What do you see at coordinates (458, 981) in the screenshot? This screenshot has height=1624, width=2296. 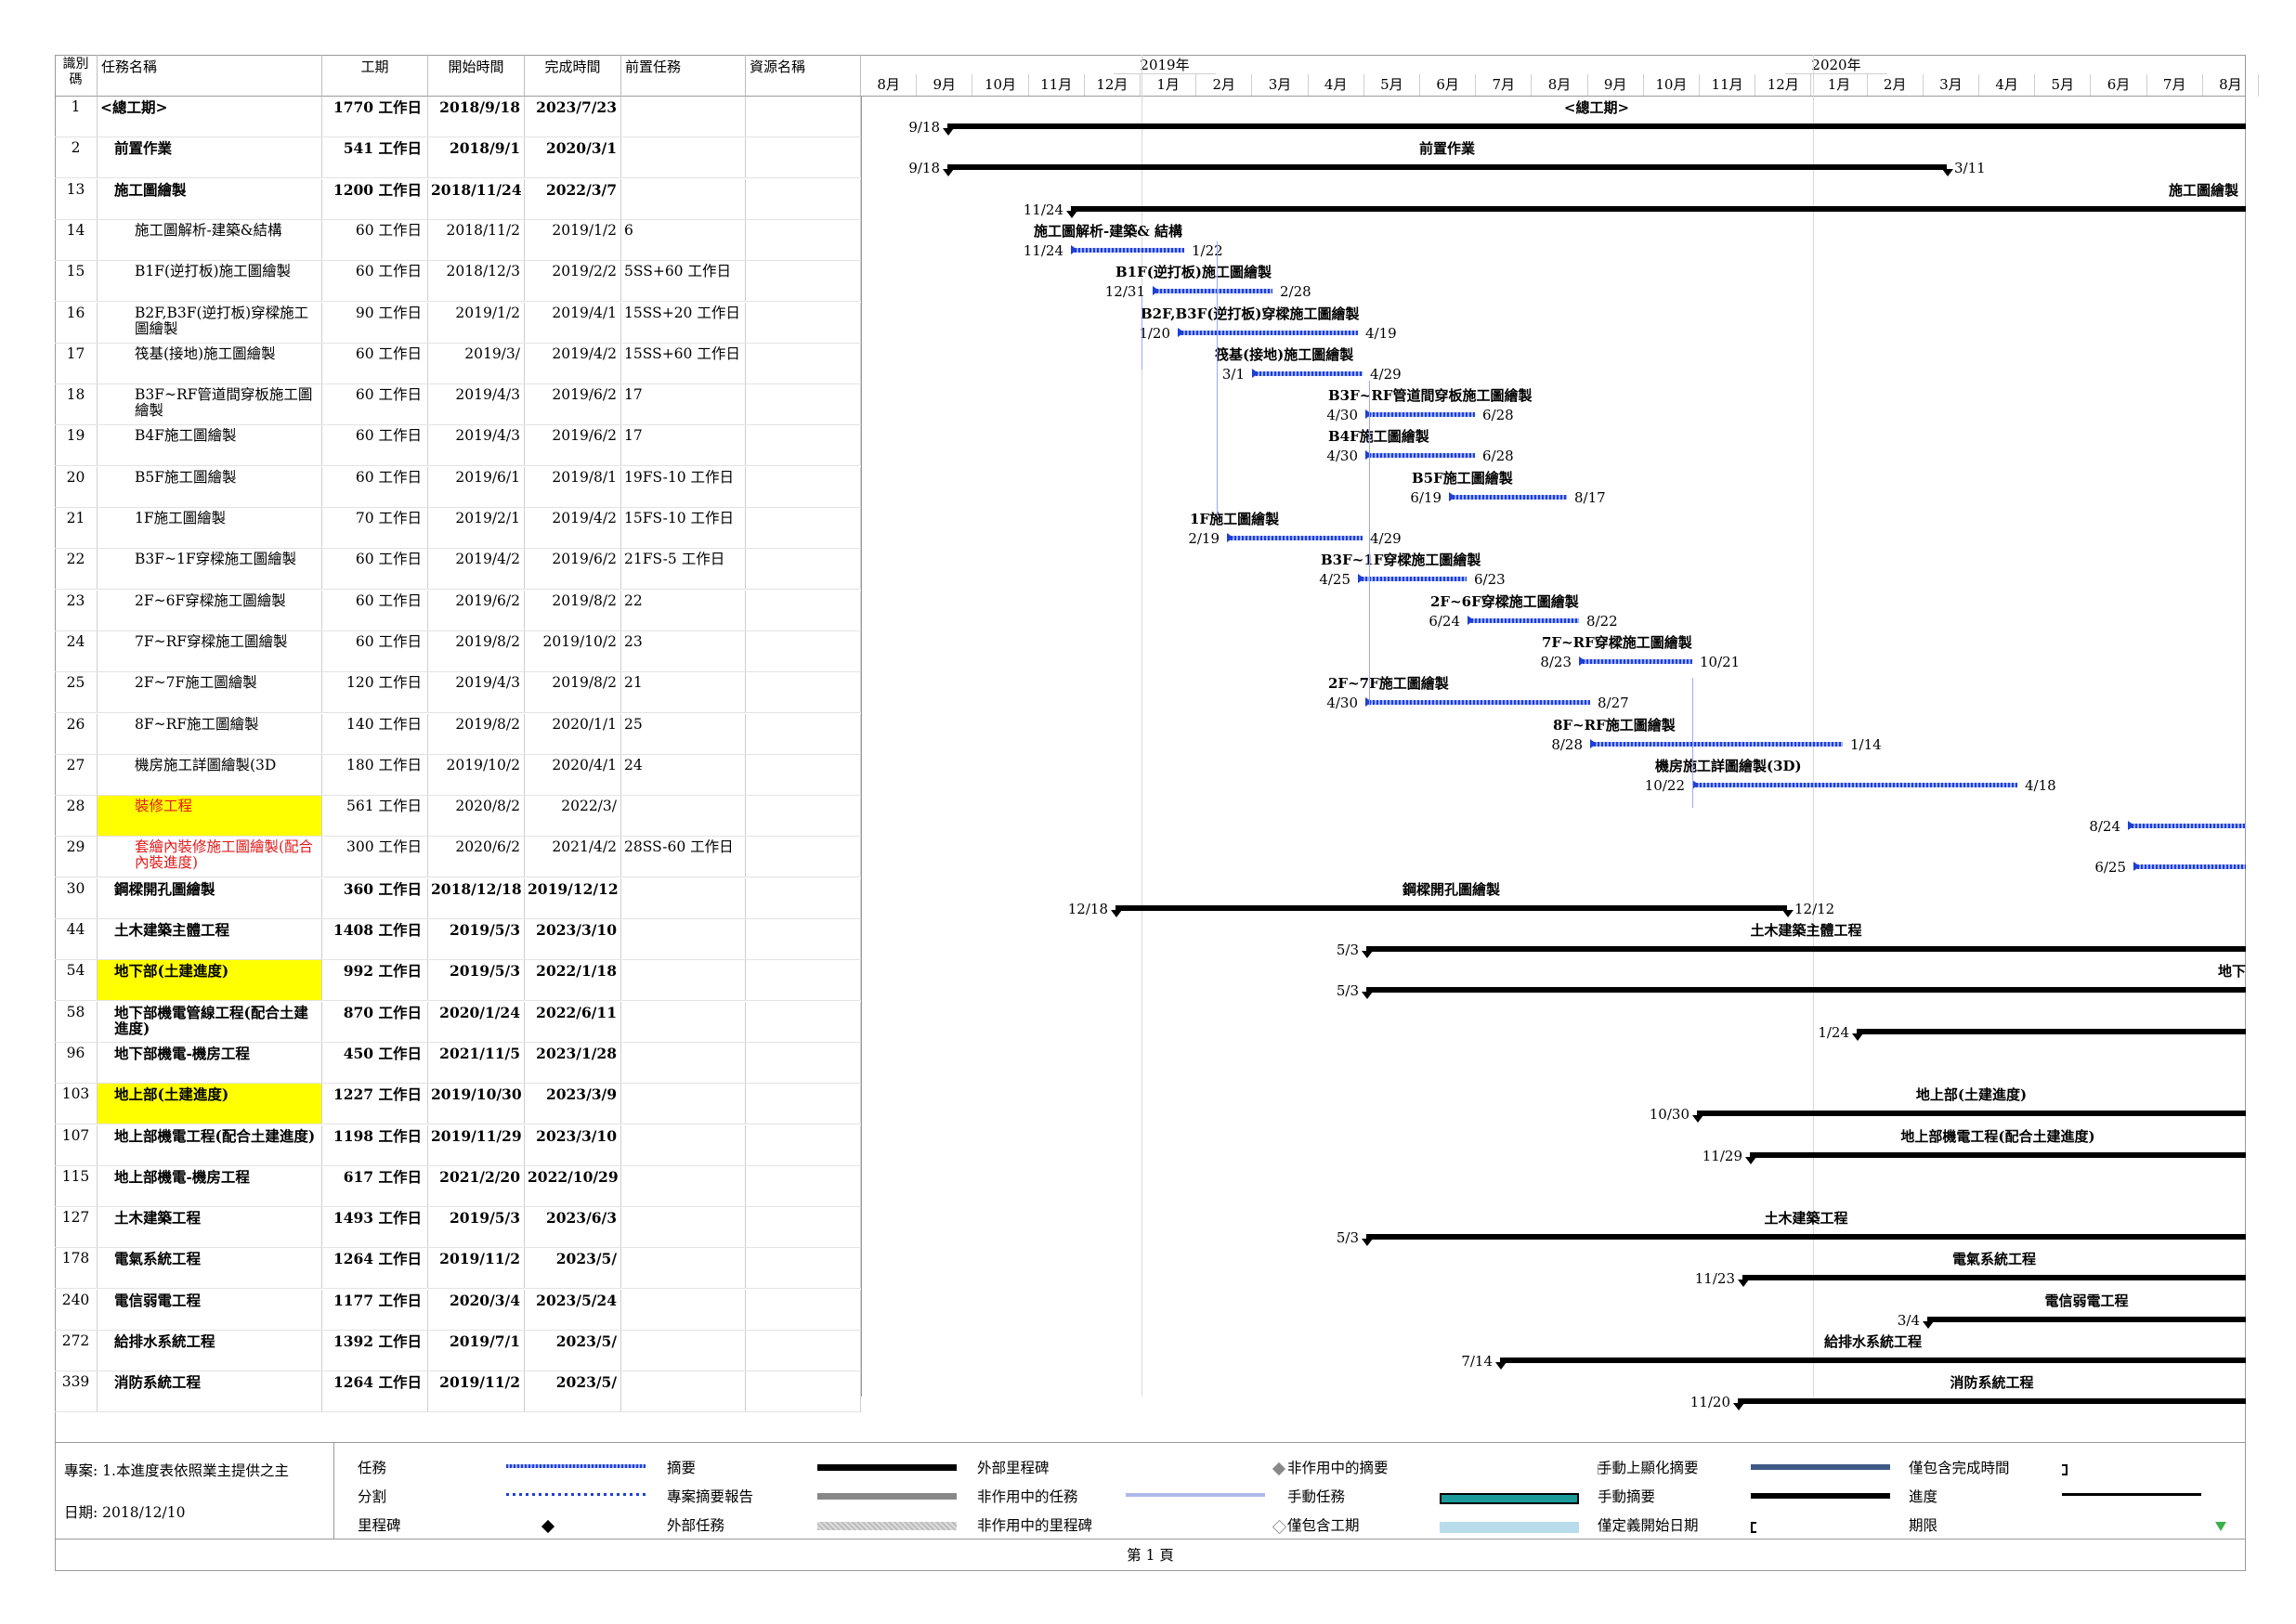 I see `table-row: 54 地下部(土建進度) 992 工作日 2019/5/3 2022/1/18` at bounding box center [458, 981].